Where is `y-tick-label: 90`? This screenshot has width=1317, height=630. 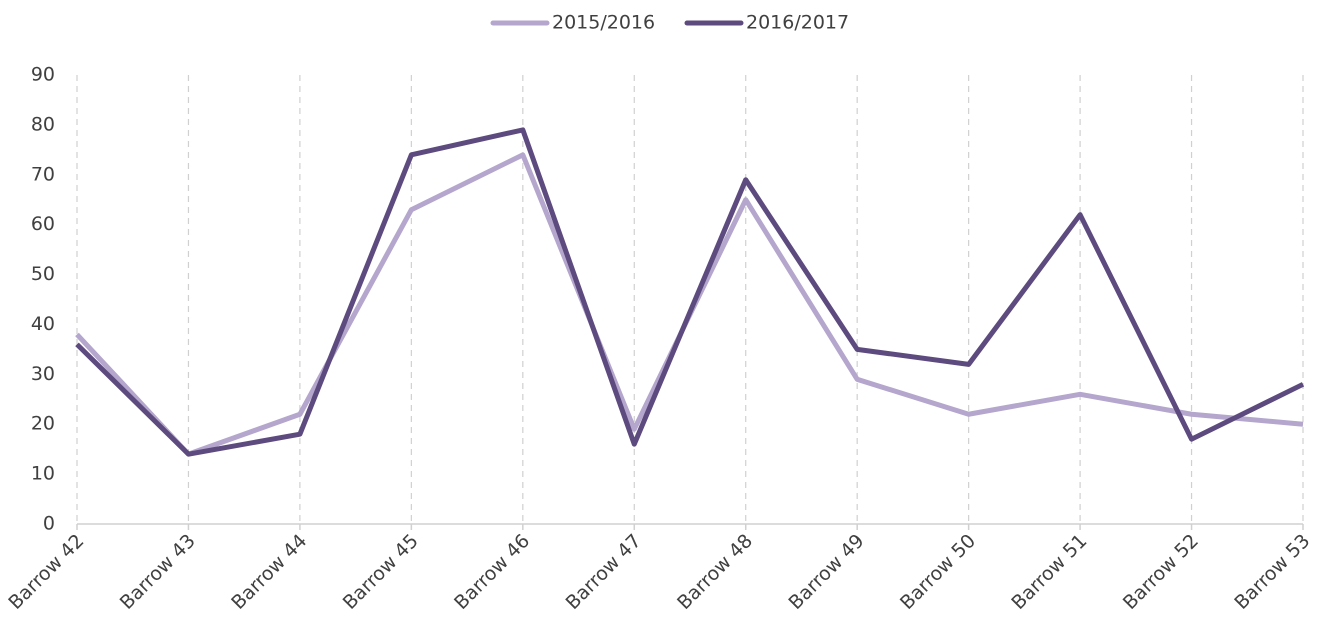 y-tick-label: 90 is located at coordinates (43, 75).